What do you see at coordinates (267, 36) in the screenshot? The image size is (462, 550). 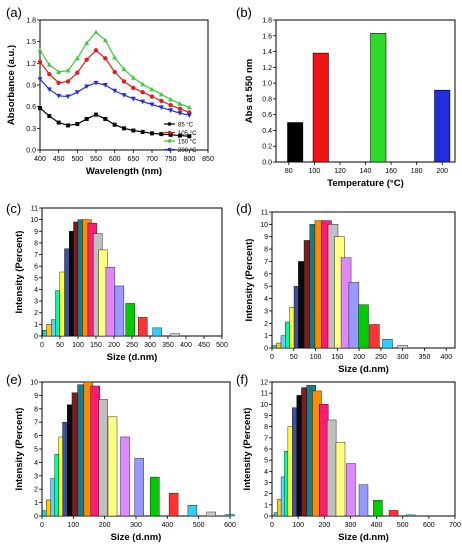 I see `y-tick-label: 1.6` at bounding box center [267, 36].